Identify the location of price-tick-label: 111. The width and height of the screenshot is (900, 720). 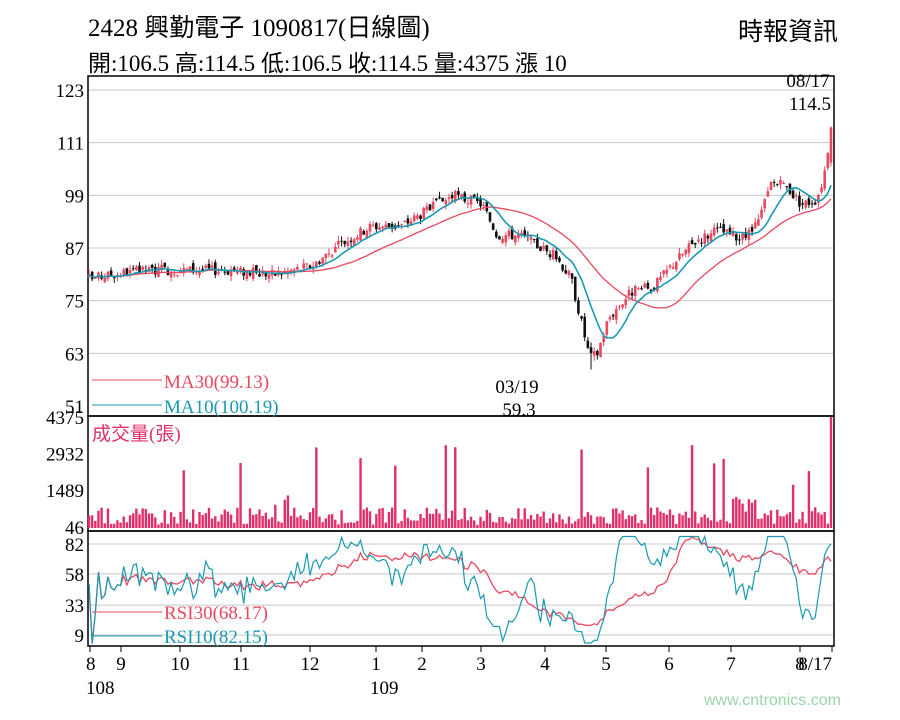
(70, 144).